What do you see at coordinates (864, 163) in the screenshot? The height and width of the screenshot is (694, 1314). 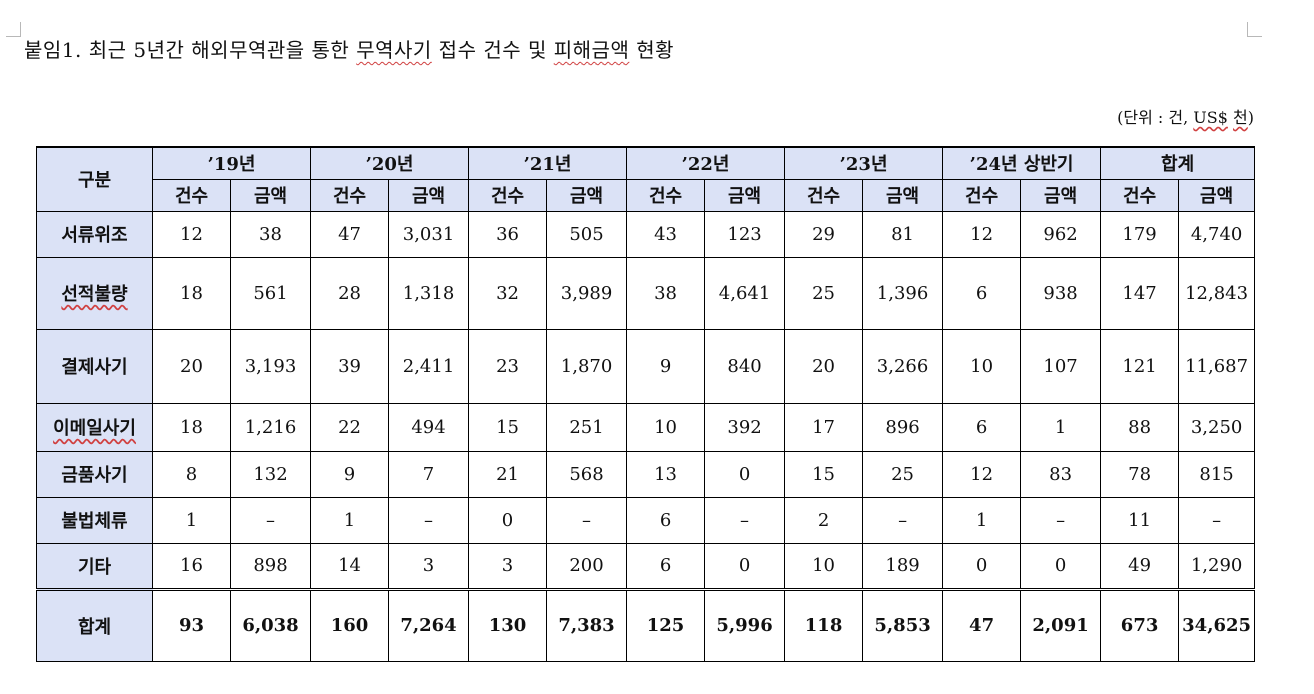 I see `year-header: ’23년` at bounding box center [864, 163].